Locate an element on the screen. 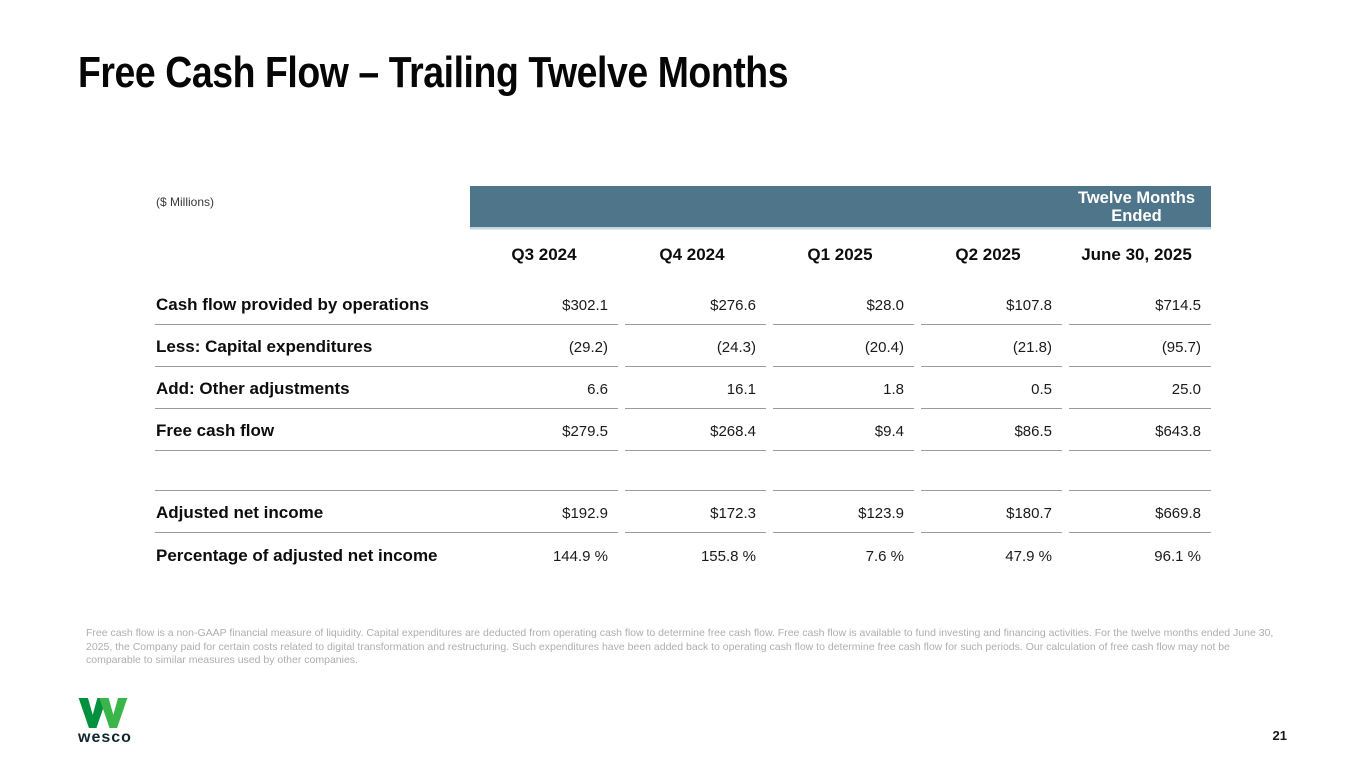 The width and height of the screenshot is (1365, 768). column-header-spacer is located at coordinates (312, 255).